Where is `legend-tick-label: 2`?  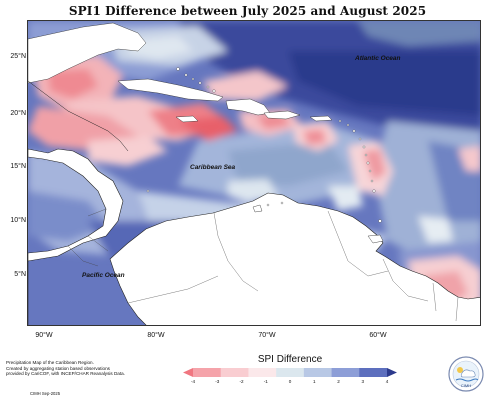
legend-tick-label: 2 is located at coordinates (338, 381).